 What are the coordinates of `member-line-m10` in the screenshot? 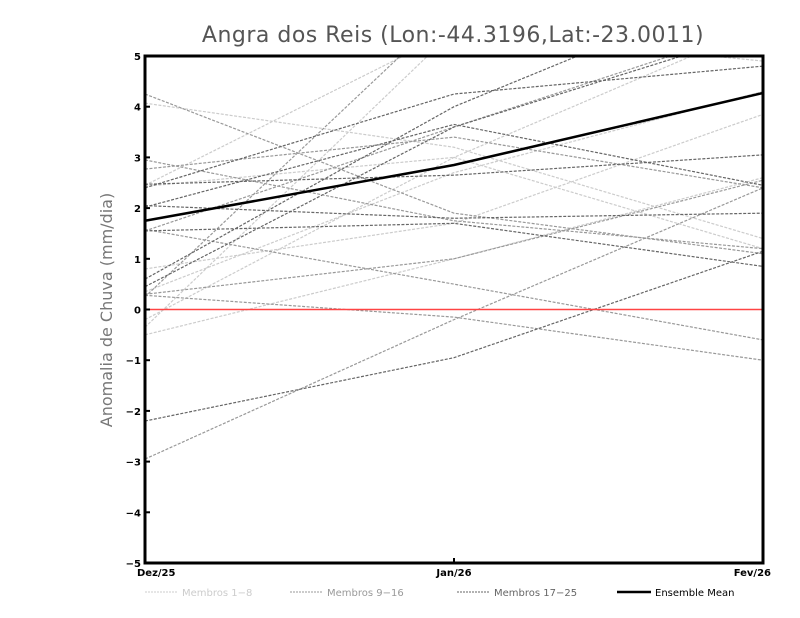 It's located at (454, 284).